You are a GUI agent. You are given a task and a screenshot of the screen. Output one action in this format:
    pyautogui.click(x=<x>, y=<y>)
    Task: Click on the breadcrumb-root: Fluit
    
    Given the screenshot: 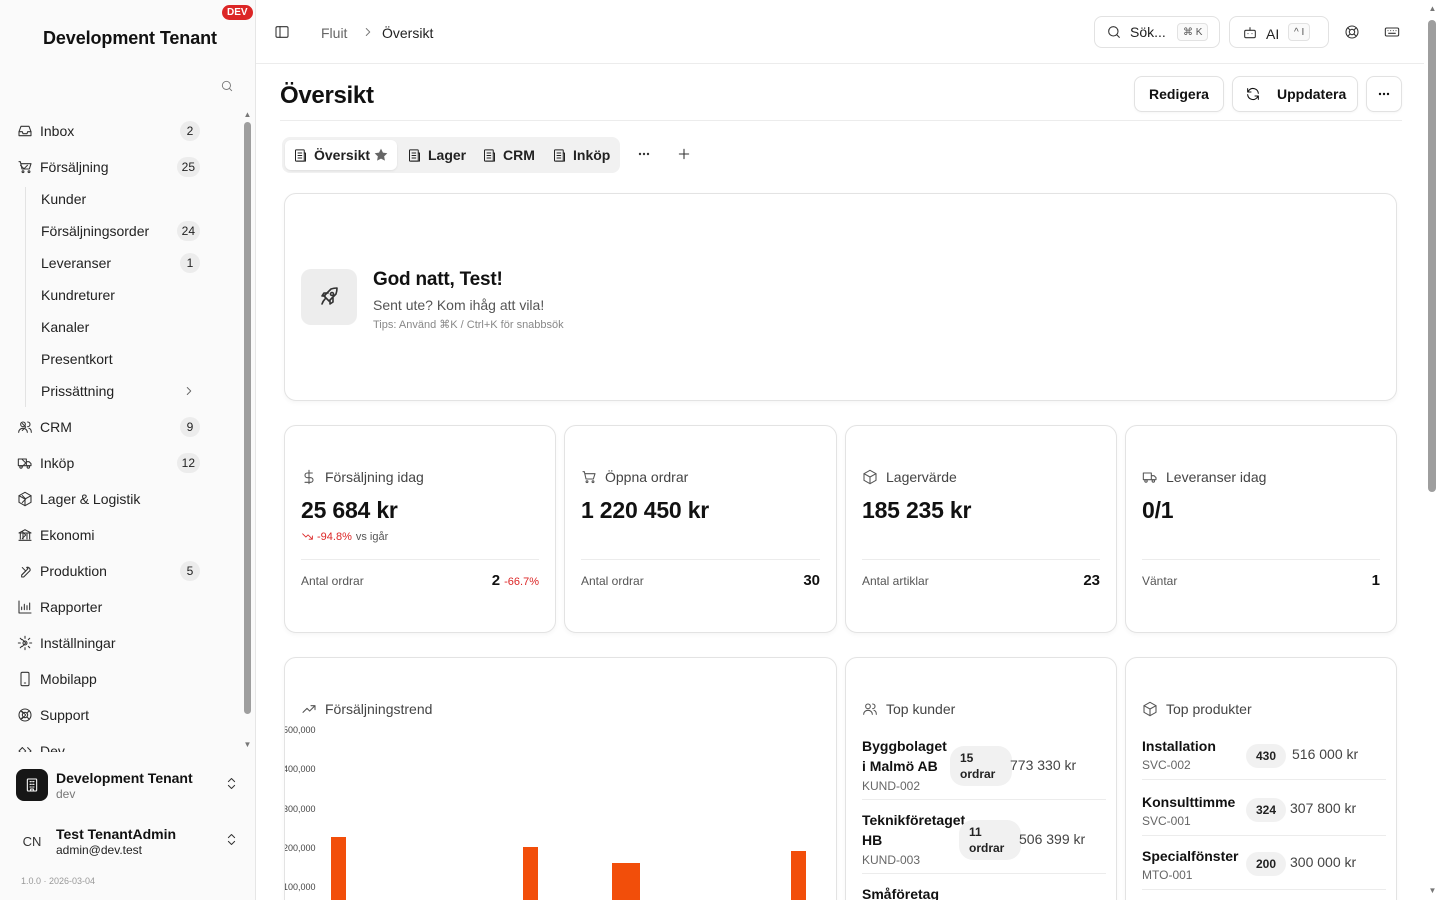 What is the action you would take?
    pyautogui.click(x=334, y=33)
    